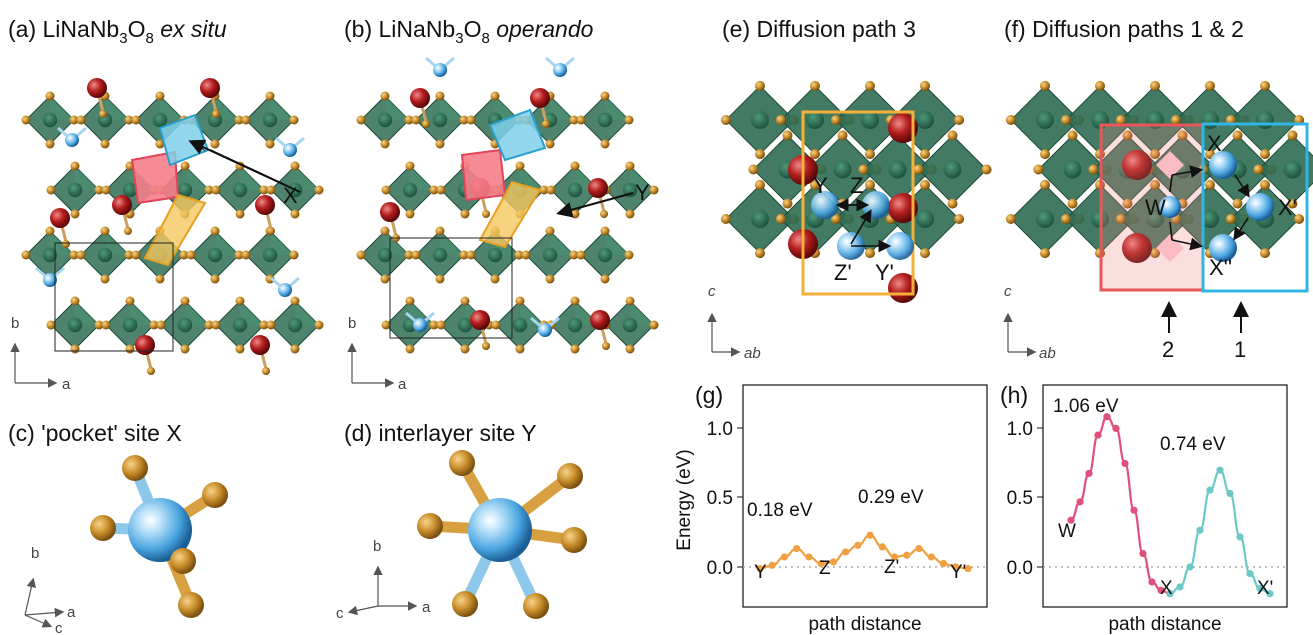  Describe the element at coordinates (780, 510) in the screenshot. I see `annotation-g-1: 0.18 eV` at that location.